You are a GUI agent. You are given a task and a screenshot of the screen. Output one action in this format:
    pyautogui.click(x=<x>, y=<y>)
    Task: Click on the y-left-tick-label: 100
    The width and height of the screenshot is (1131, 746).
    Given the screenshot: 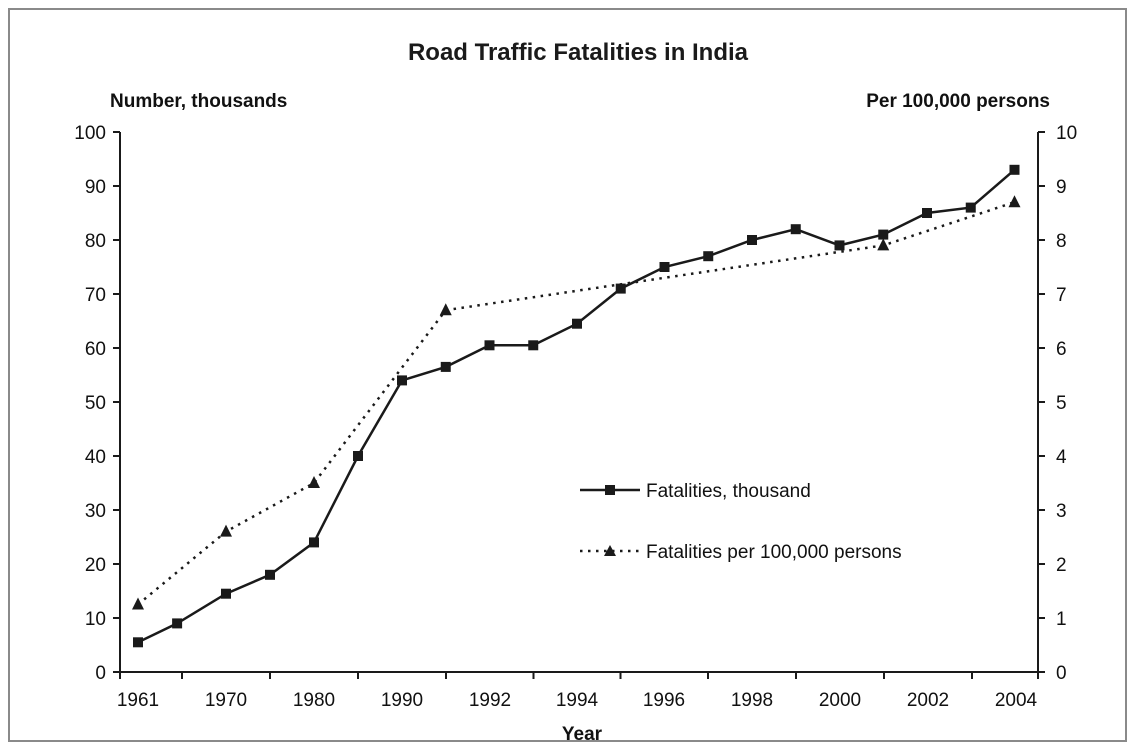 What is the action you would take?
    pyautogui.click(x=90, y=133)
    